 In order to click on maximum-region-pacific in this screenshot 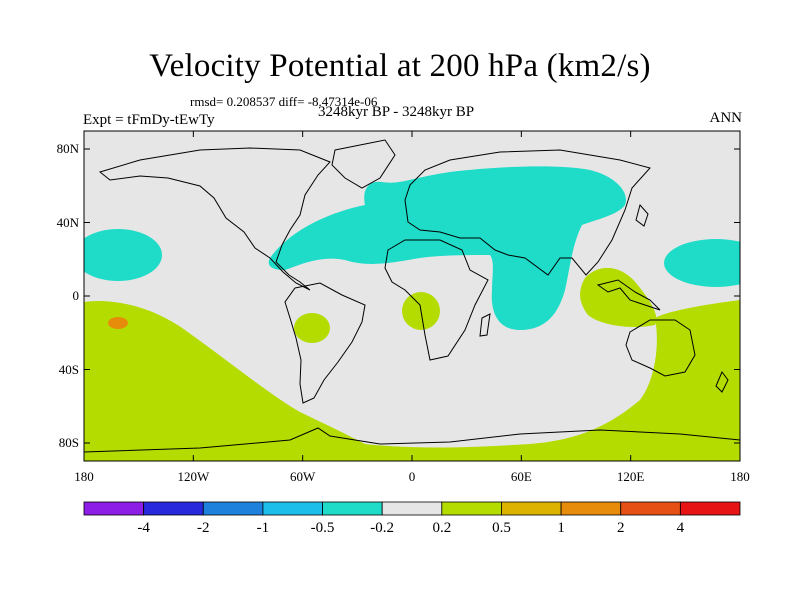, I will do `click(118, 323)`.